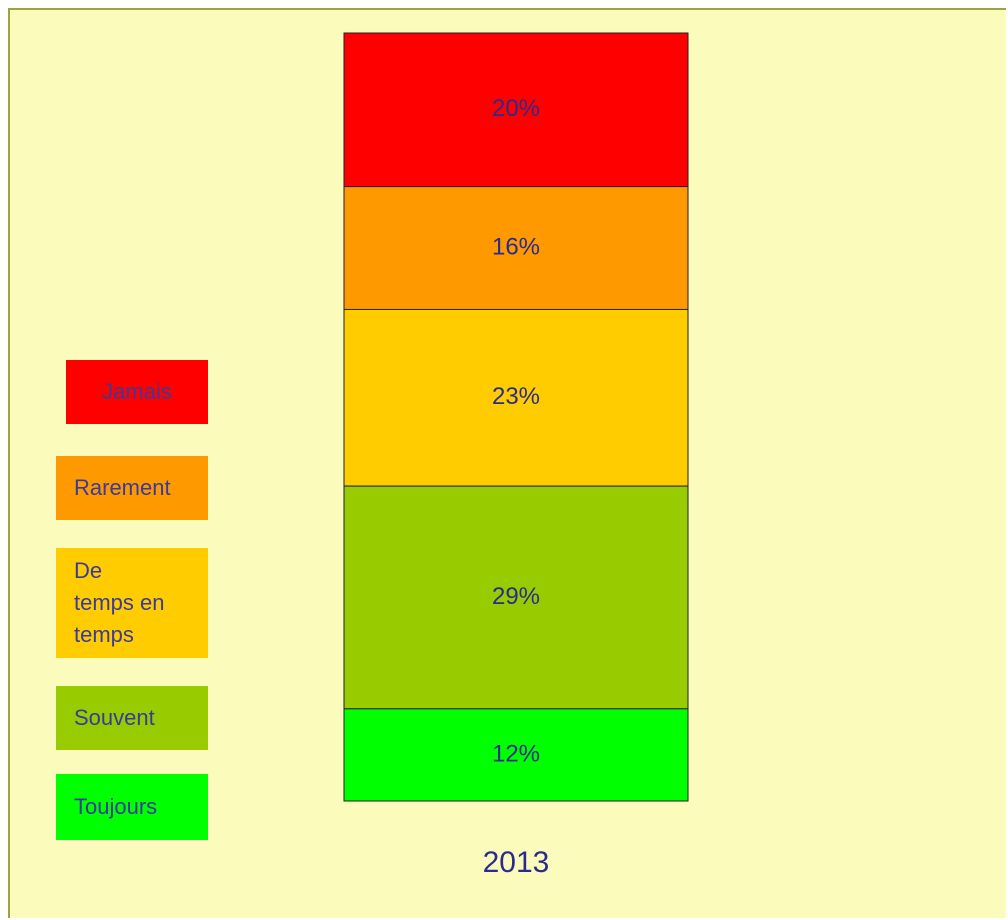 The width and height of the screenshot is (1008, 920). I want to click on data-label: 29%, so click(516, 596).